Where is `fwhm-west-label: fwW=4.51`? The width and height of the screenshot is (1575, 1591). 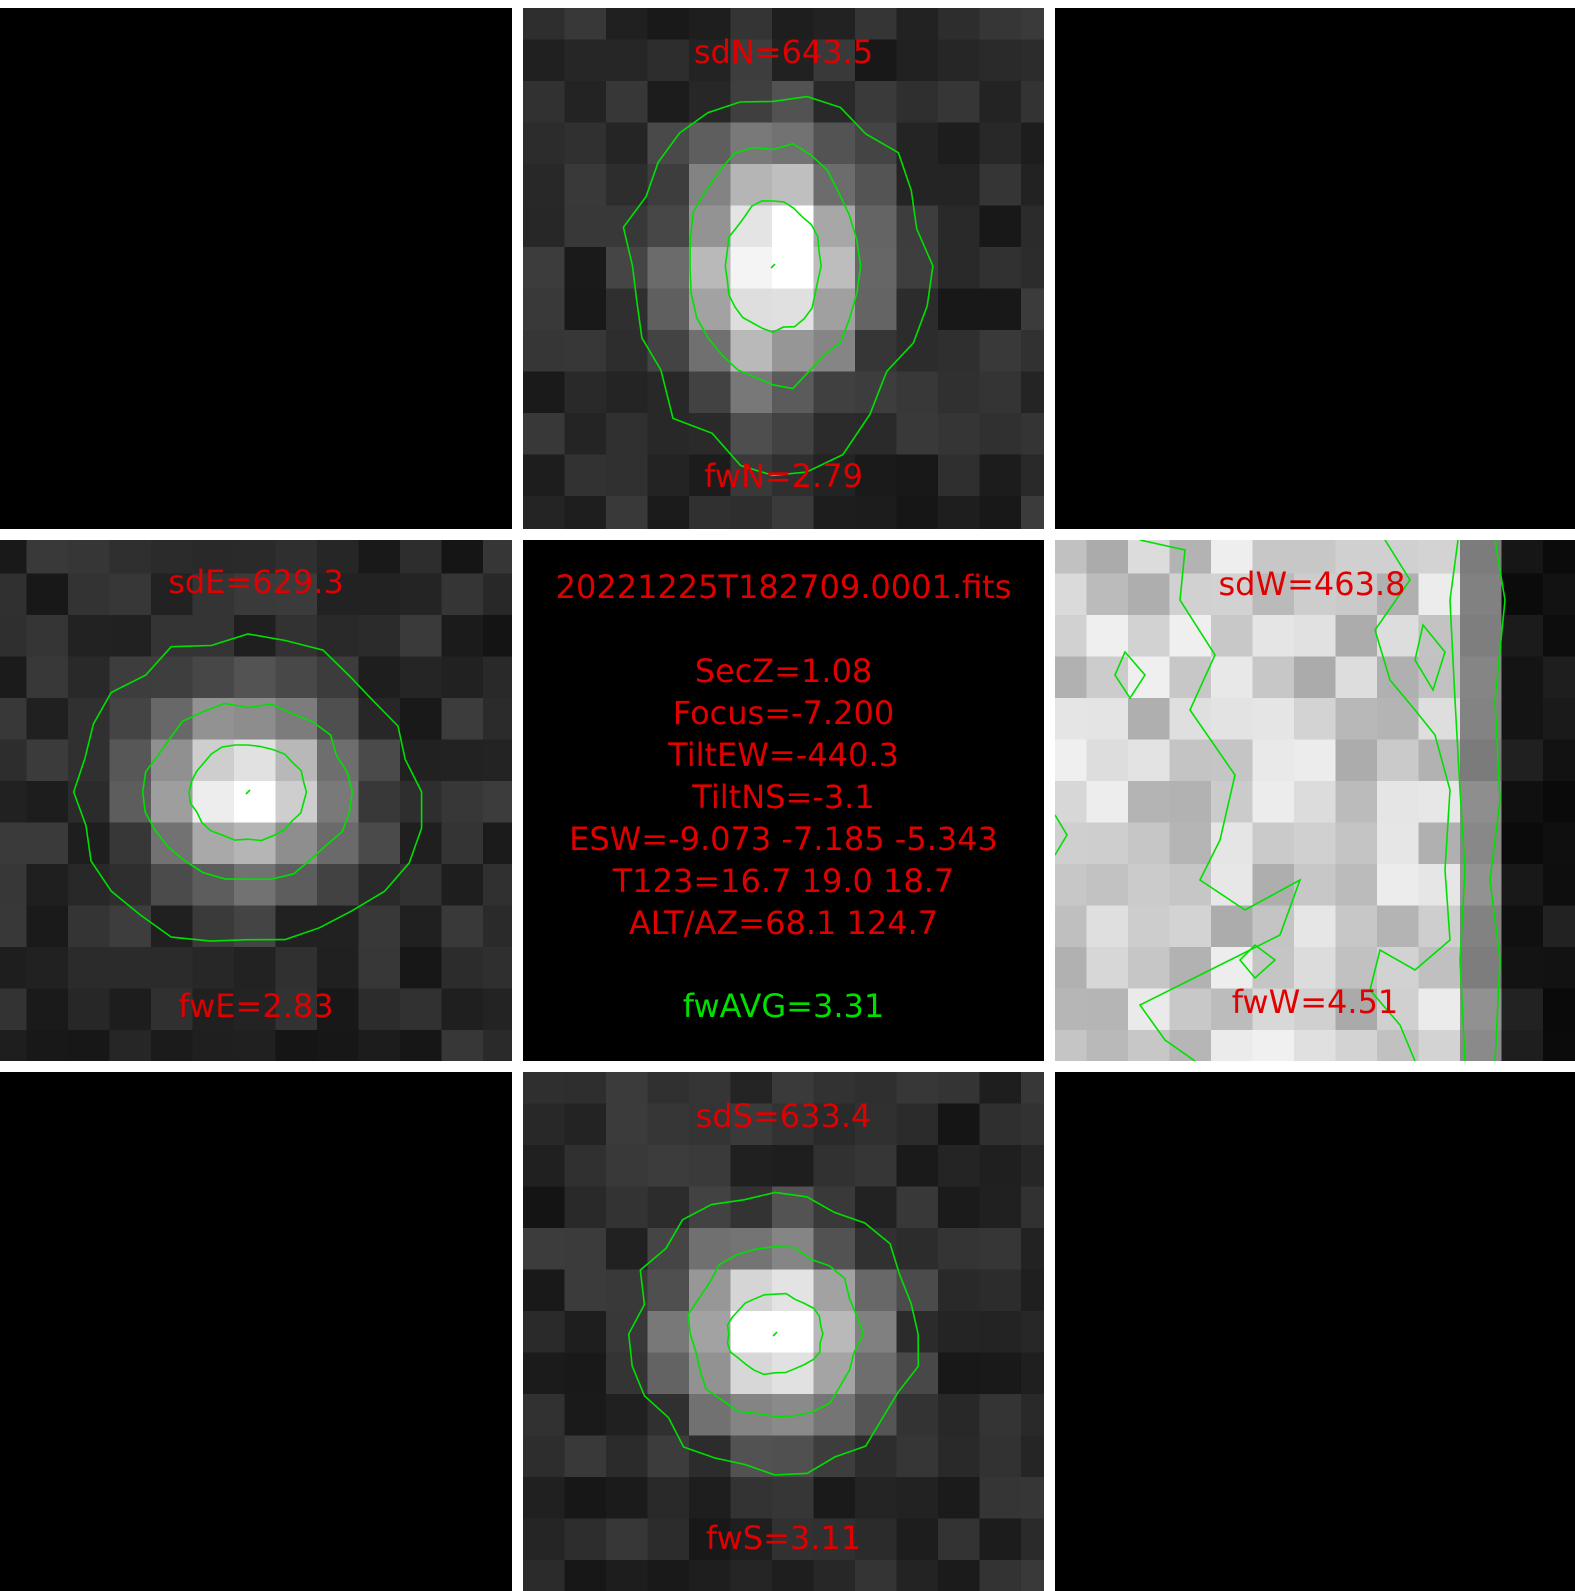 fwhm-west-label: fwW=4.51 is located at coordinates (1315, 1002).